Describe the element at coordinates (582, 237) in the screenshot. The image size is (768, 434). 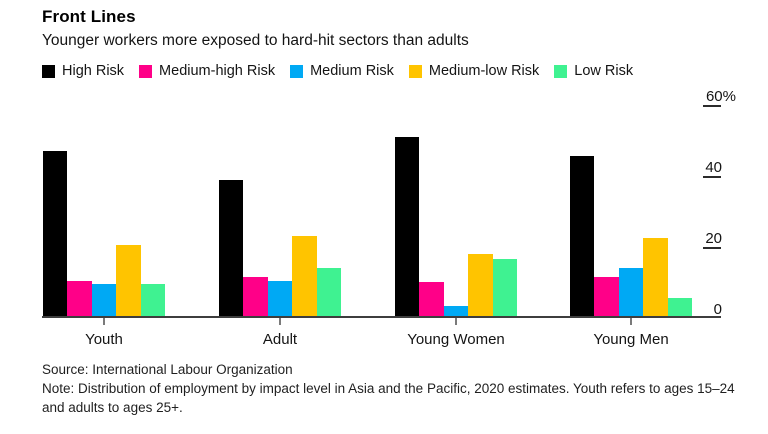
I see `bar-young-men-high-risk` at that location.